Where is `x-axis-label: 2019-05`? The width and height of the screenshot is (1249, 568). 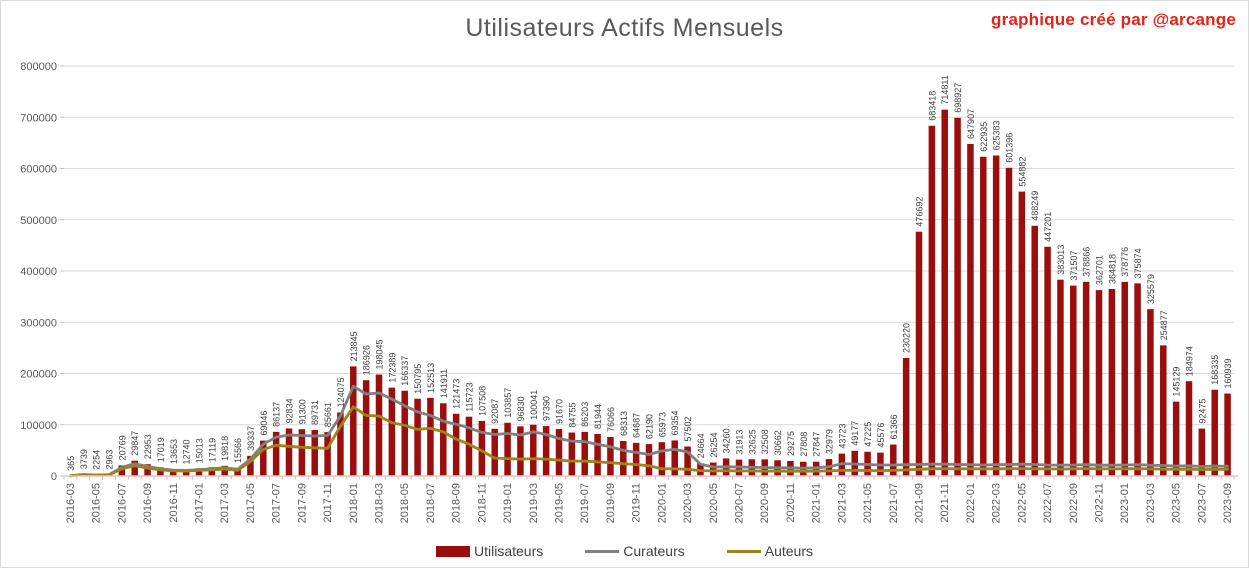
x-axis-label: 2019-05 is located at coordinates (560, 503).